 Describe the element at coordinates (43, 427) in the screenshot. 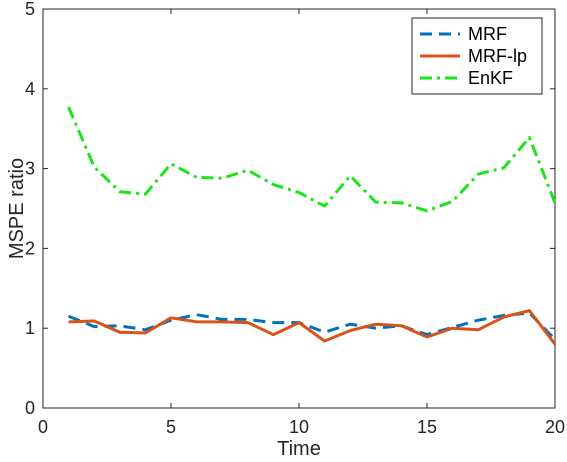

I see `x-tick-label: 0` at that location.